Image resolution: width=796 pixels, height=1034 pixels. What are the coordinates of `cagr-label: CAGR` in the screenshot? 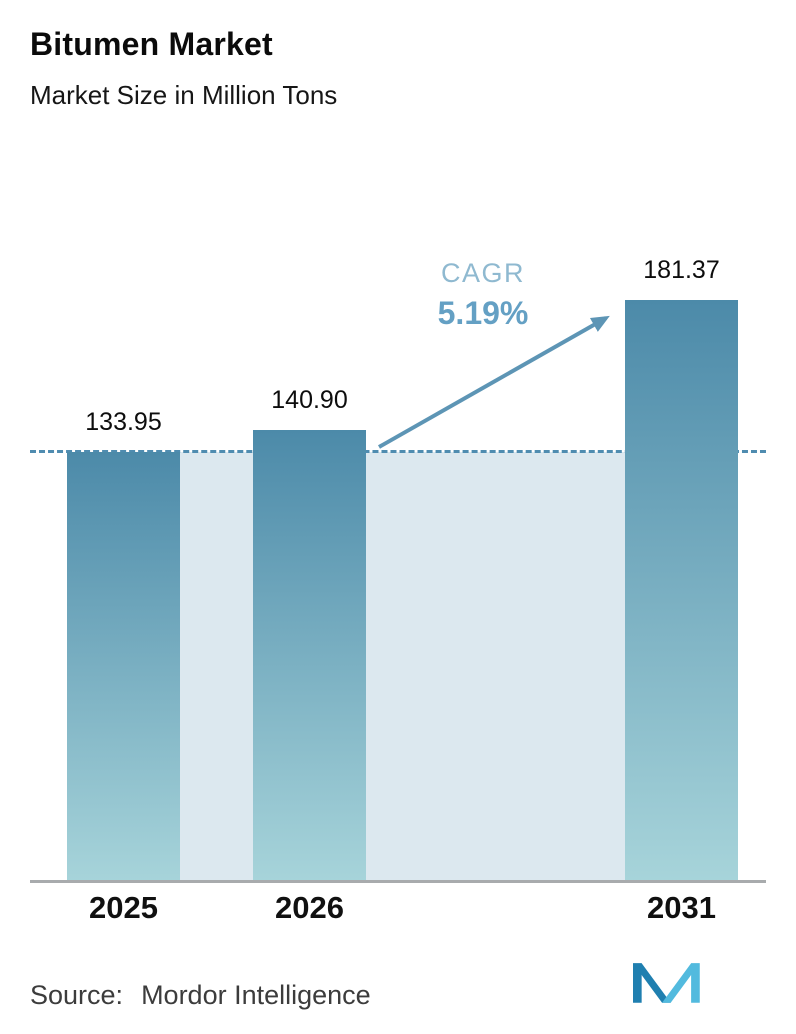 It's located at (482, 273).